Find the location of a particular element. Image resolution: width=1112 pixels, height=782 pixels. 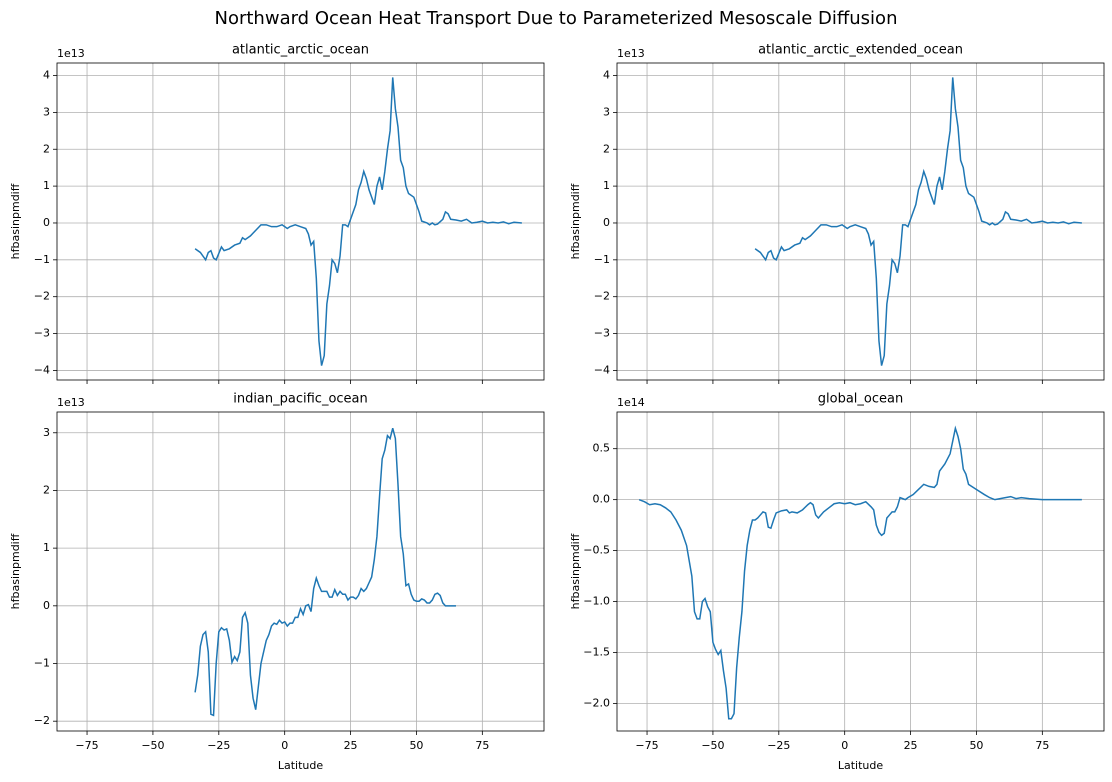

subplot-title: atlantic_arctic_extended_ocean is located at coordinates (860, 50).